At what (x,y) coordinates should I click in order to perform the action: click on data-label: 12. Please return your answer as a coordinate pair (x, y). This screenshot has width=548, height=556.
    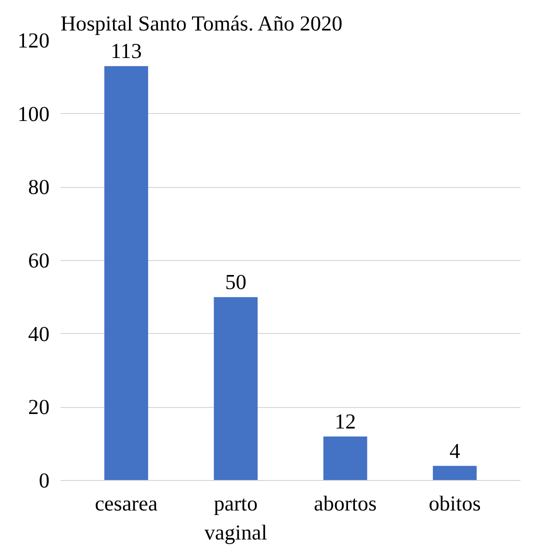
    Looking at the image, I should click on (345, 422).